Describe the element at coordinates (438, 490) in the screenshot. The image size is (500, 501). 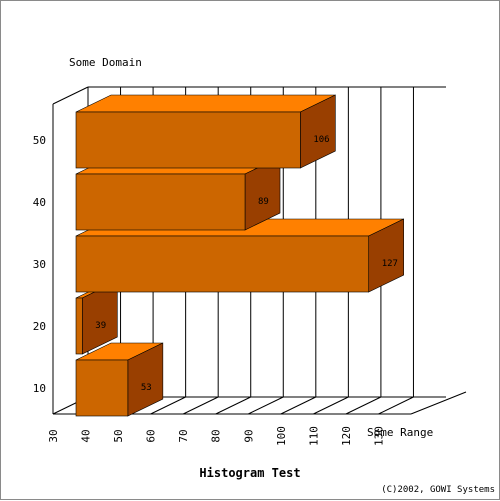
I see `footer-credit: (C)2002, GOWI Systems` at that location.